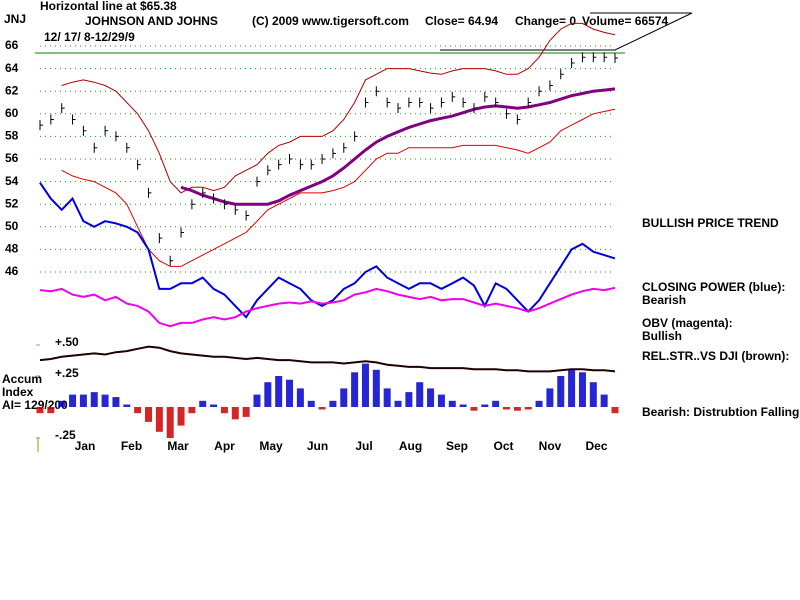  Describe the element at coordinates (131, 446) in the screenshot. I see `x-tick-label: Feb` at that location.